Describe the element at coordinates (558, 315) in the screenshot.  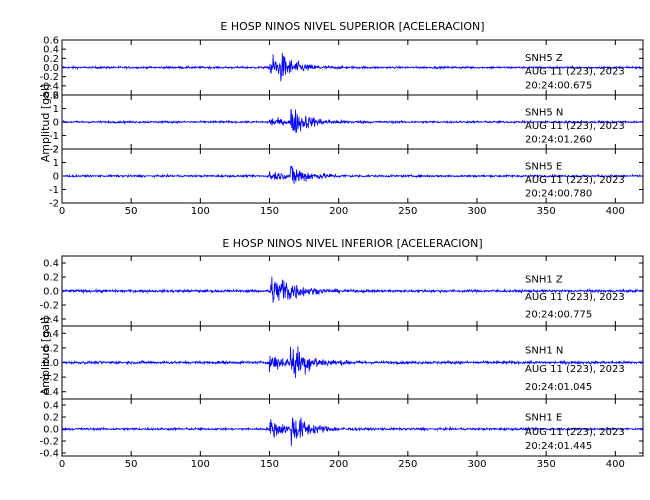
I see `record-time: 20:24:00.775` at that location.